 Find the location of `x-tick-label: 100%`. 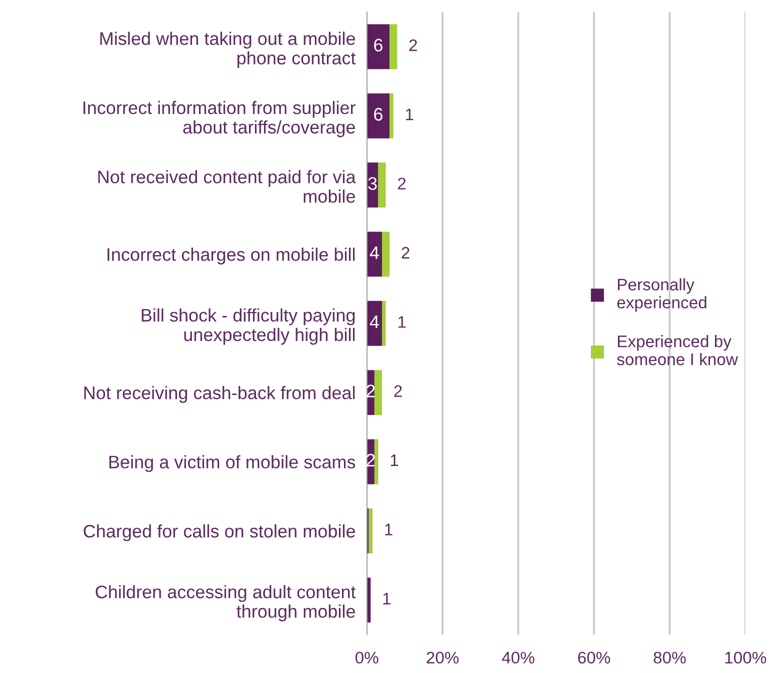

x-tick-label: 100% is located at coordinates (745, 658).